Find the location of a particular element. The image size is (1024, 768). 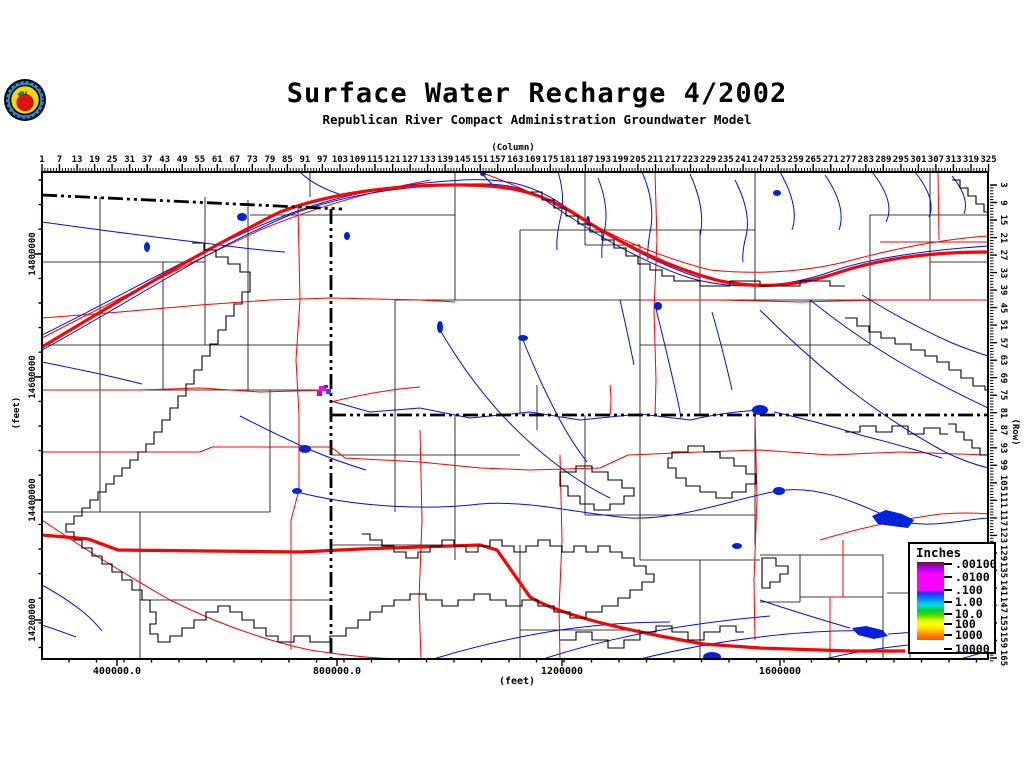

column-tick-label: 67 is located at coordinates (235, 160).